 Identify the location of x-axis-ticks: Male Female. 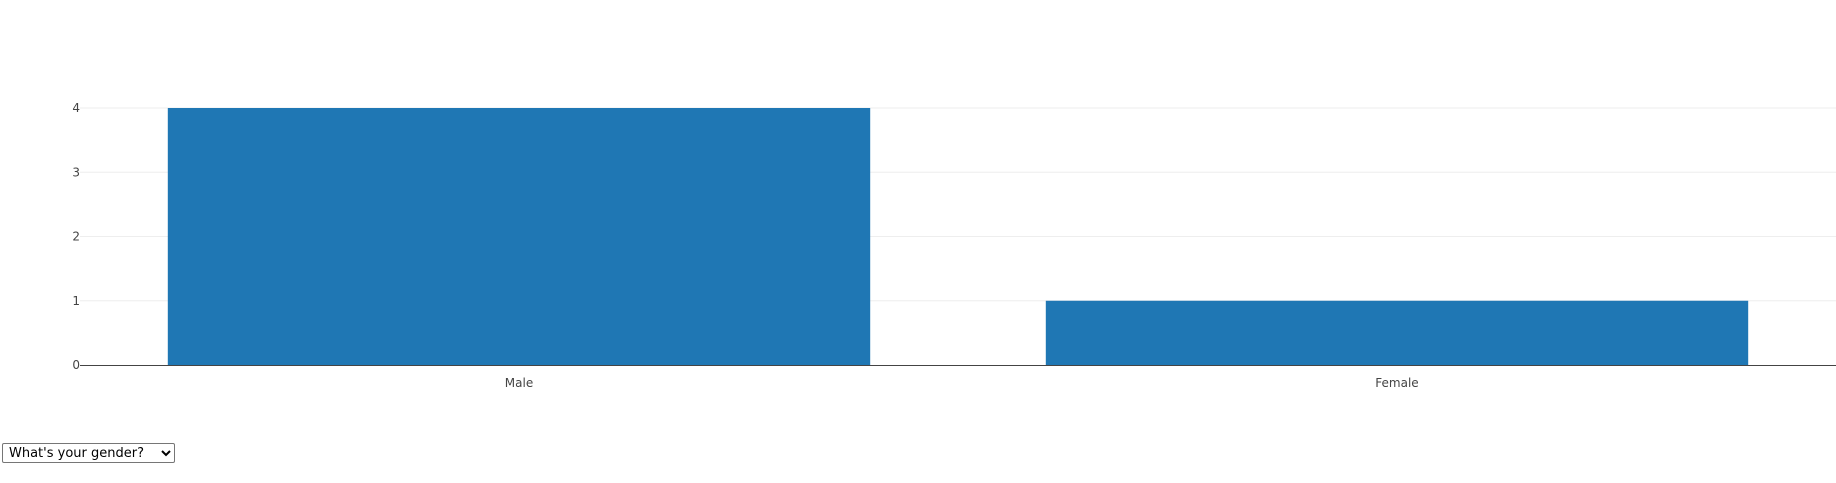
(962, 383).